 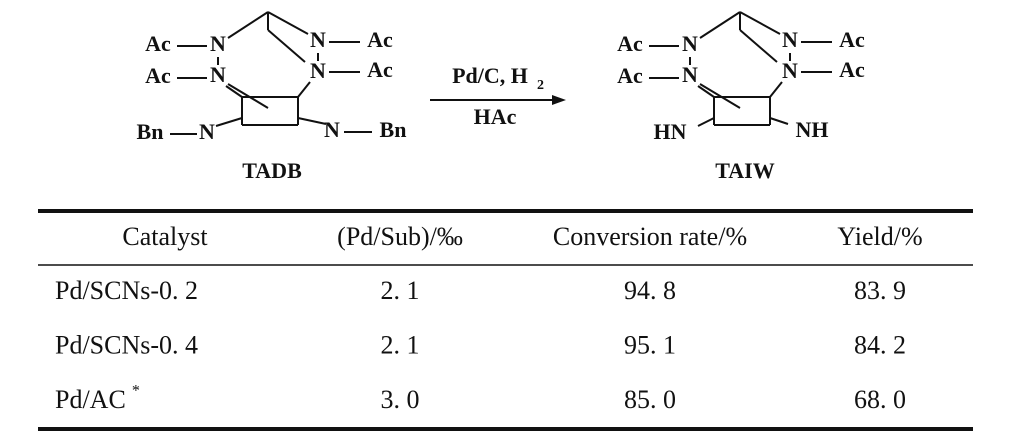 I want to click on table-cell: 3. 0, so click(x=400, y=399).